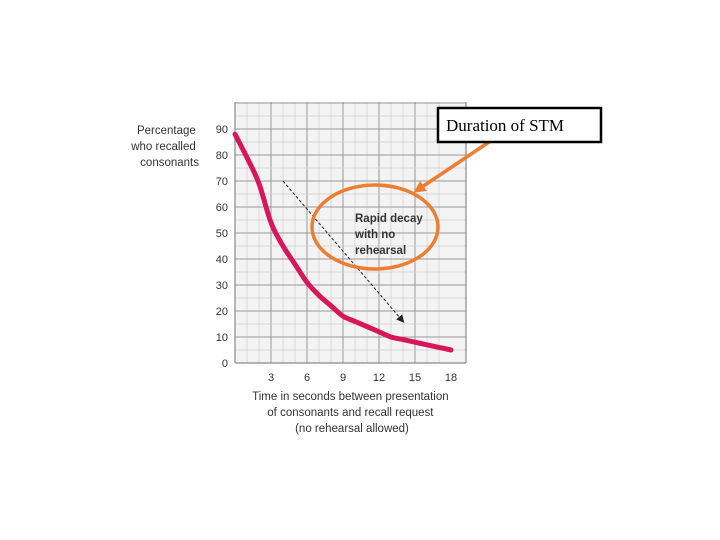 The image size is (720, 540). Describe the element at coordinates (380, 251) in the screenshot. I see `decay-annotation-line-3: rehearsal` at that location.